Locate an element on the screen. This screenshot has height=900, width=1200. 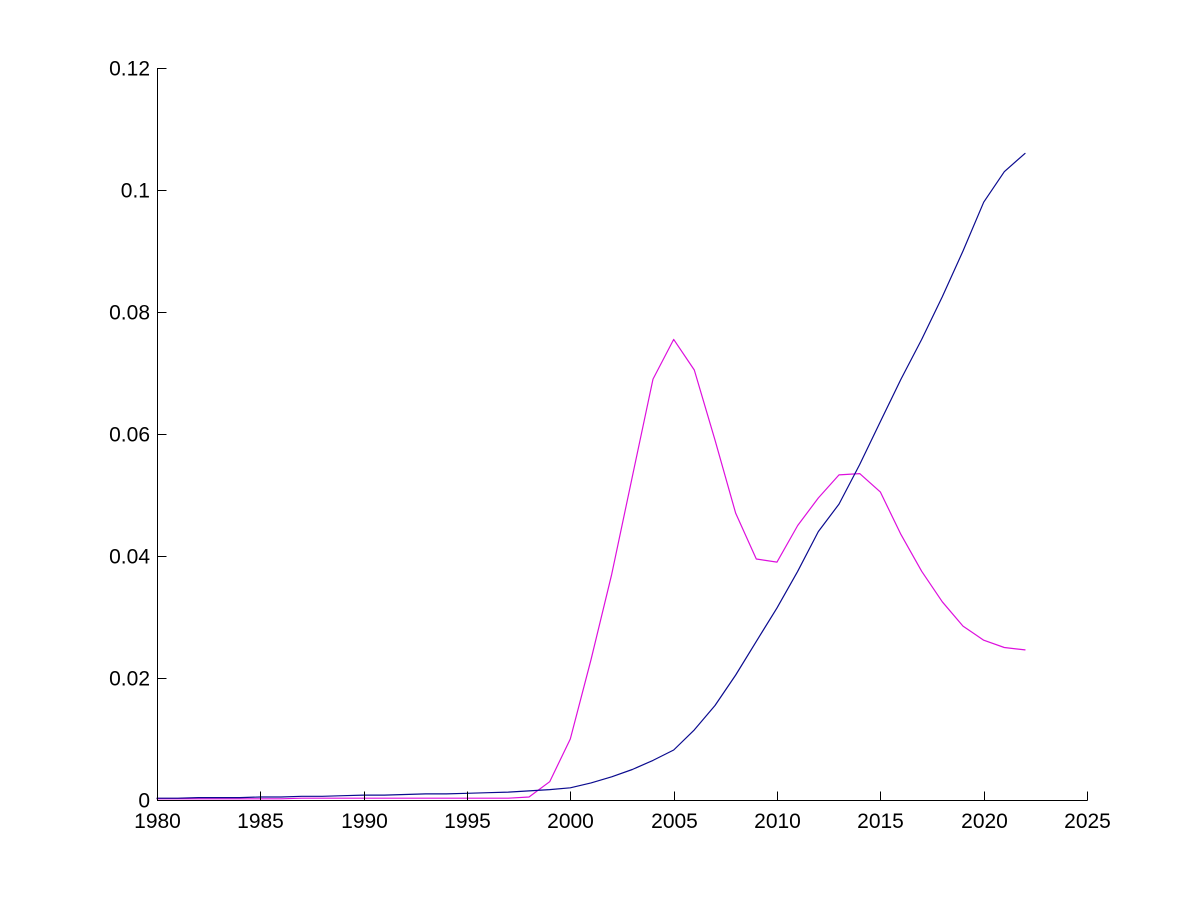
x-tick-label: 2025 is located at coordinates (1087, 821).